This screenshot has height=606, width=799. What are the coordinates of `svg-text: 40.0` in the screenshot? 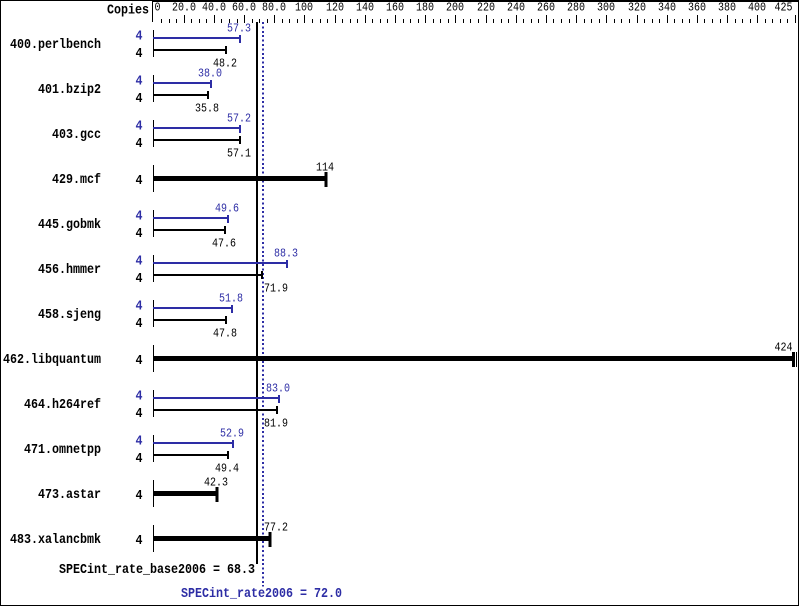 It's located at (214, 8).